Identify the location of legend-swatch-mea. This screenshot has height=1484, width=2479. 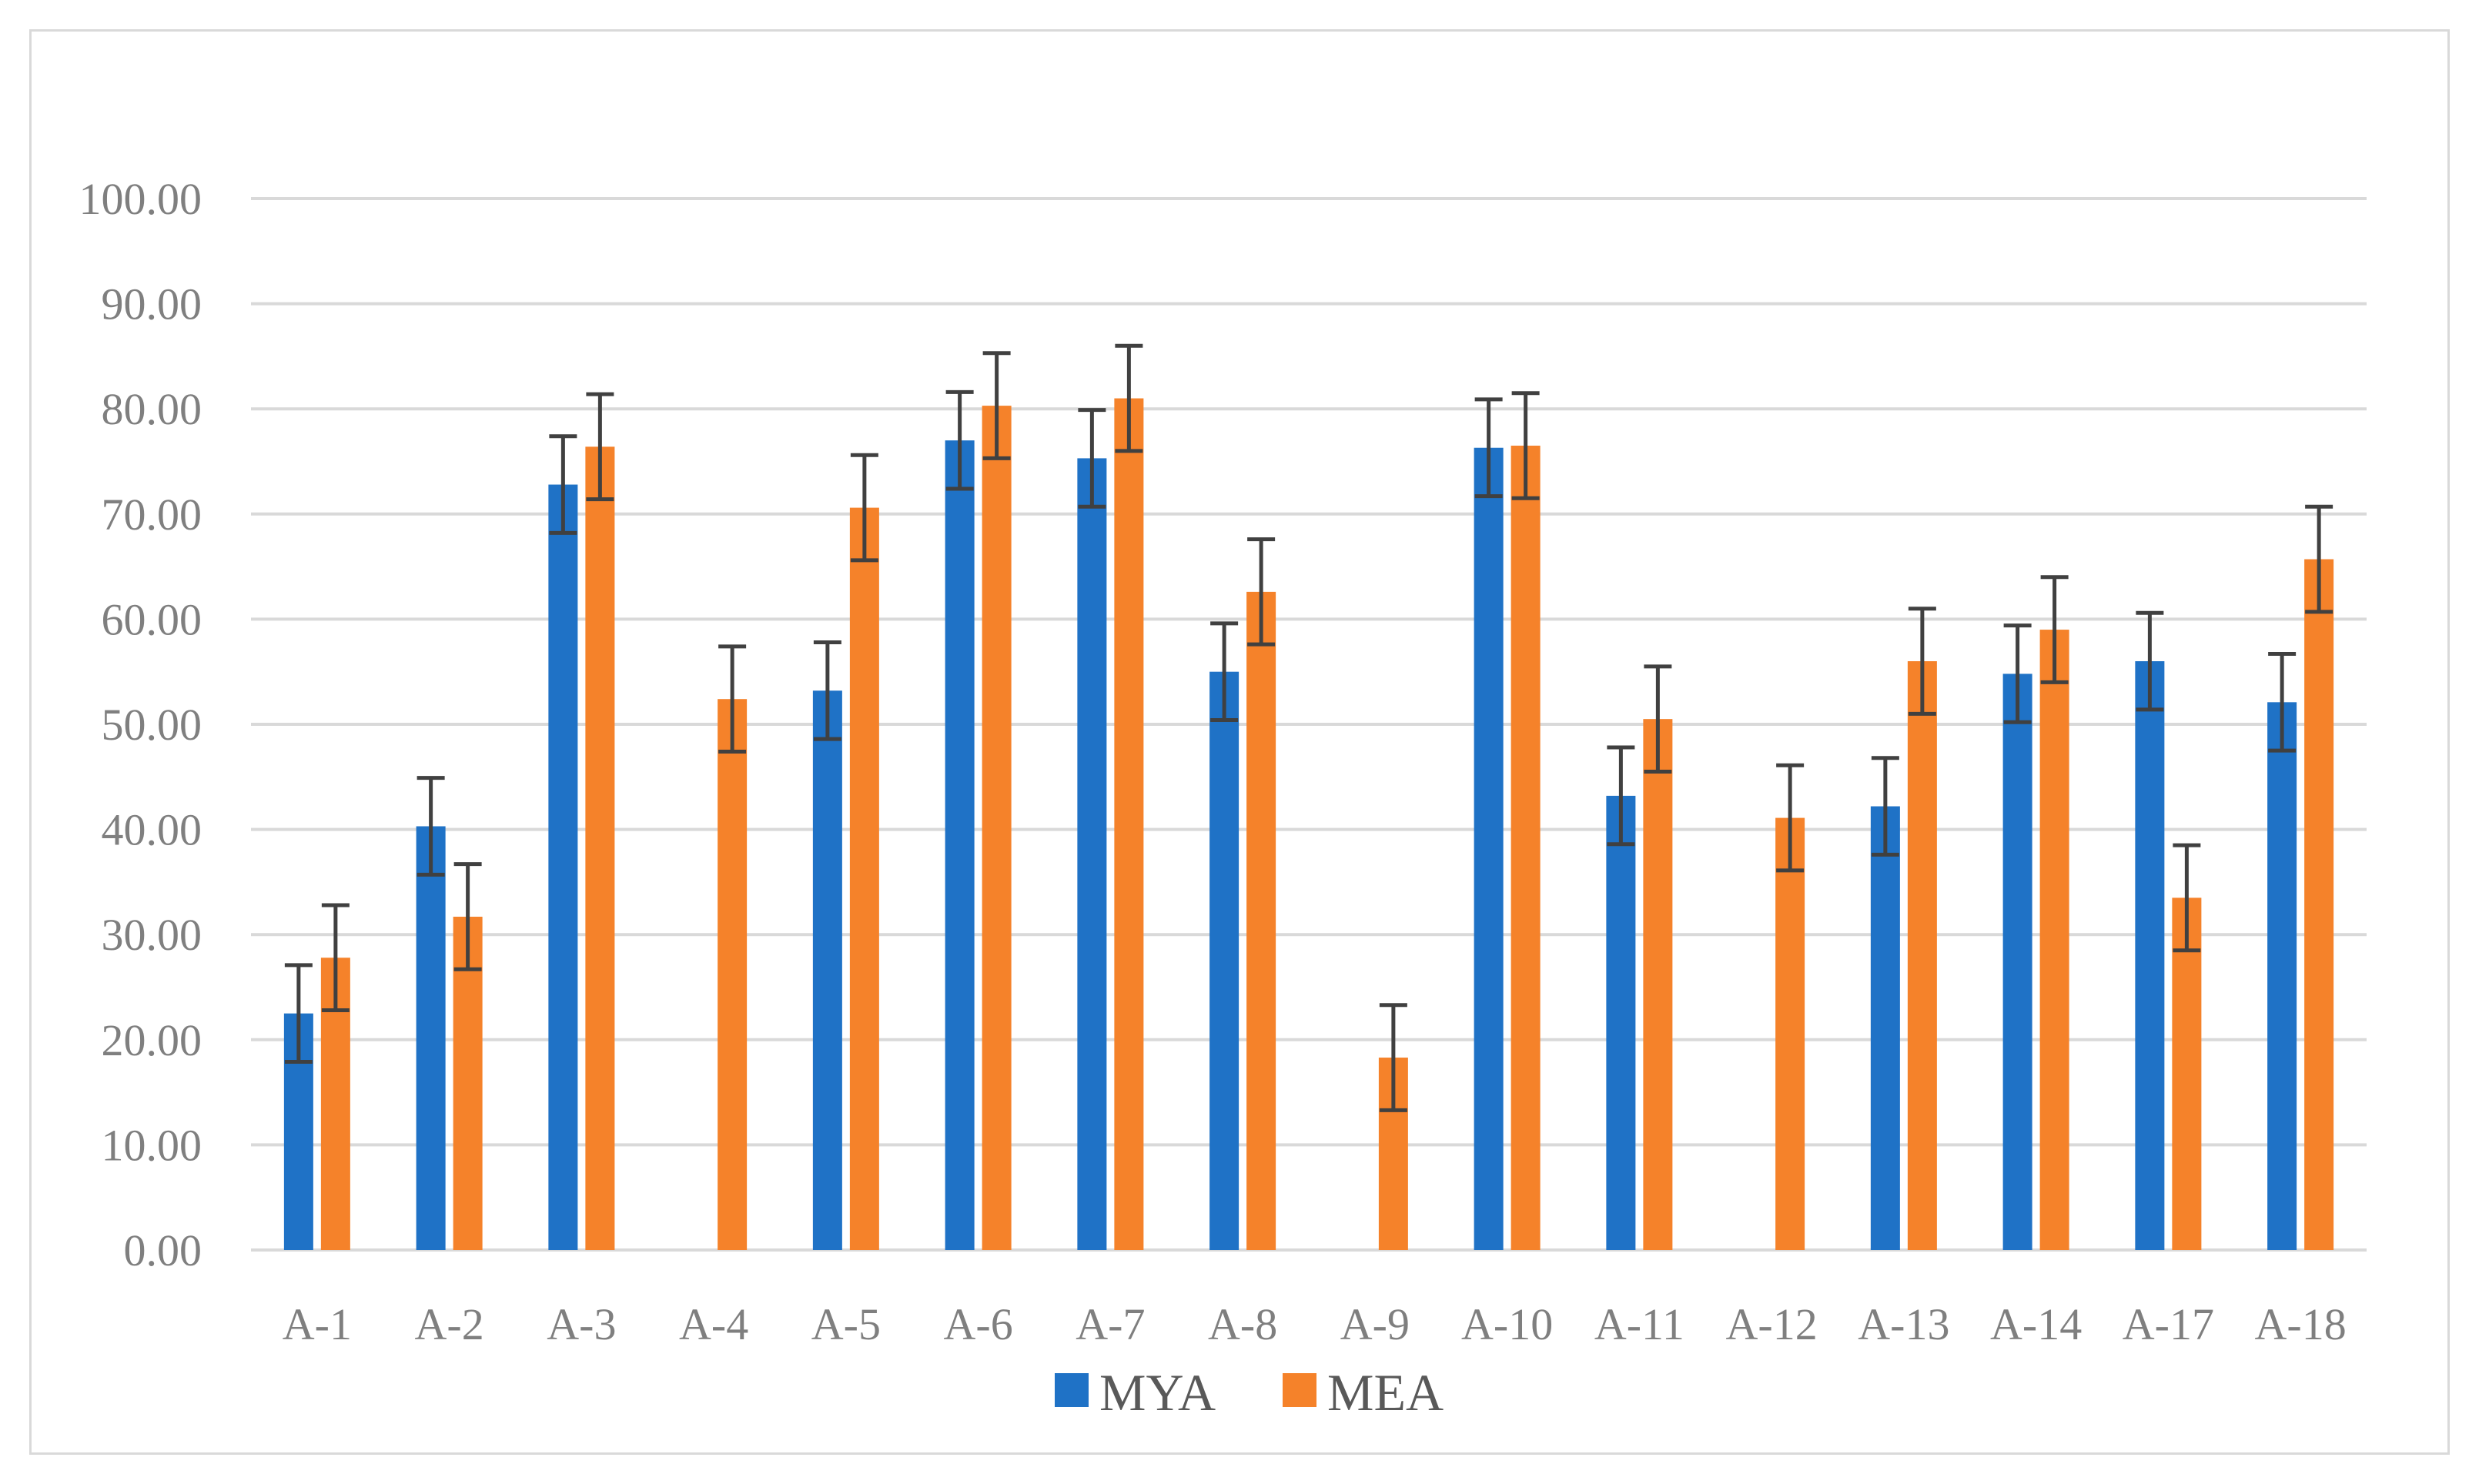
(1299, 1390).